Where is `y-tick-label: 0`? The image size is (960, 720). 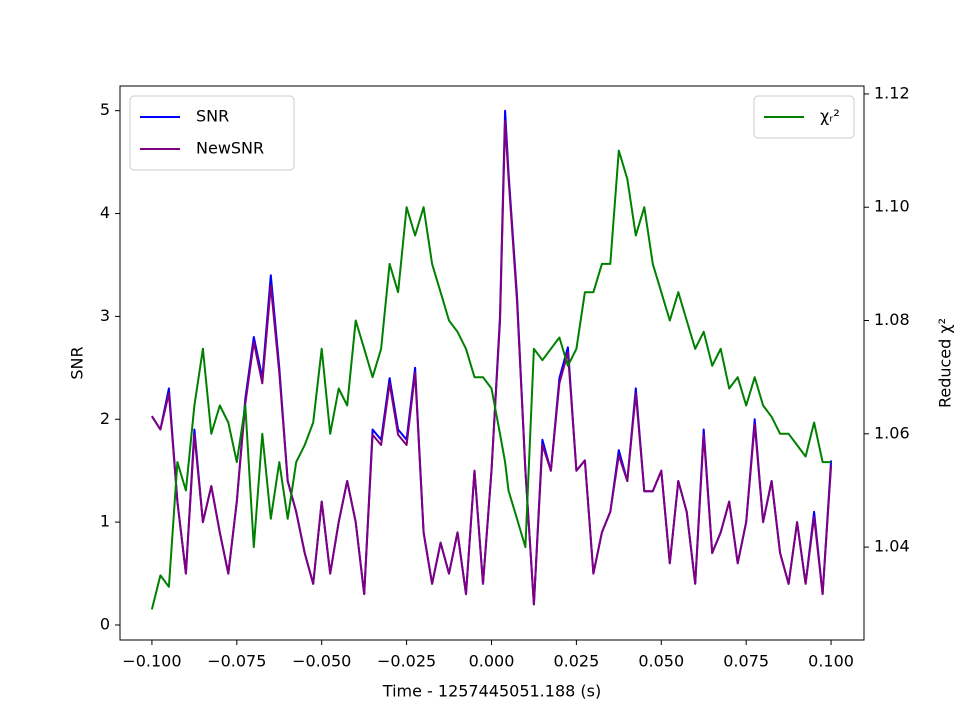
y-tick-label: 0 is located at coordinates (105, 623).